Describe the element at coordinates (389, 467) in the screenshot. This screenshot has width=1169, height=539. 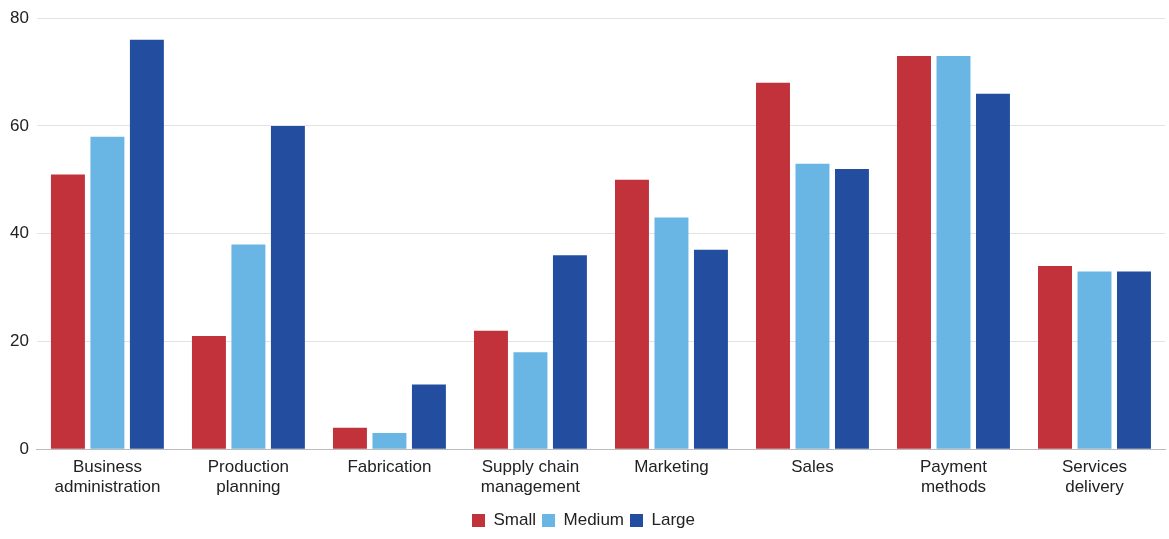
I see `x-tick-label: Fabrication` at that location.